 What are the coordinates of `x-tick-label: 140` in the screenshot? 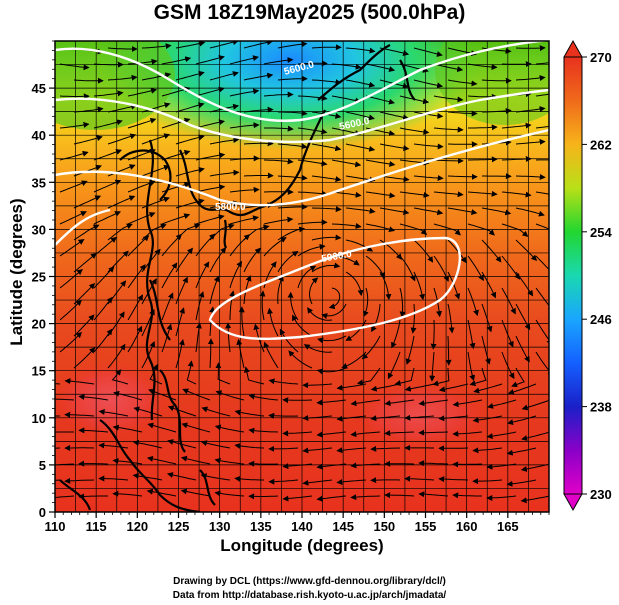 It's located at (302, 526).